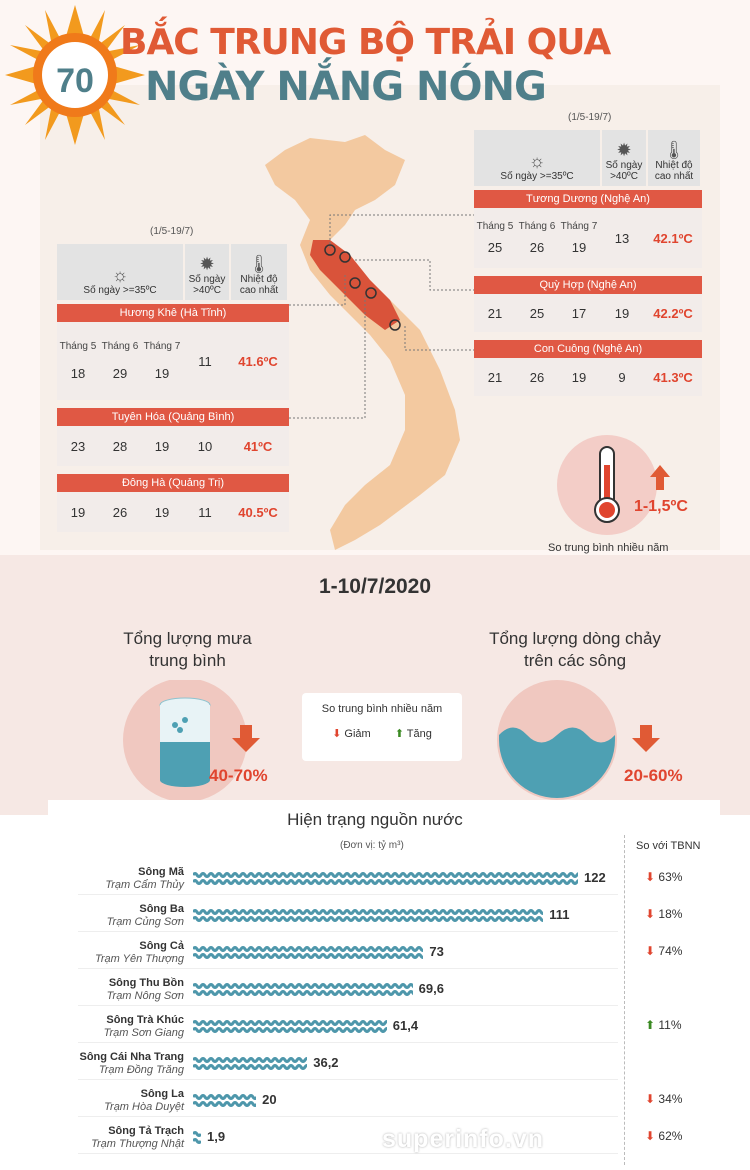  Describe the element at coordinates (161, 872) in the screenshot. I see `river-label: Sông Mã` at that location.